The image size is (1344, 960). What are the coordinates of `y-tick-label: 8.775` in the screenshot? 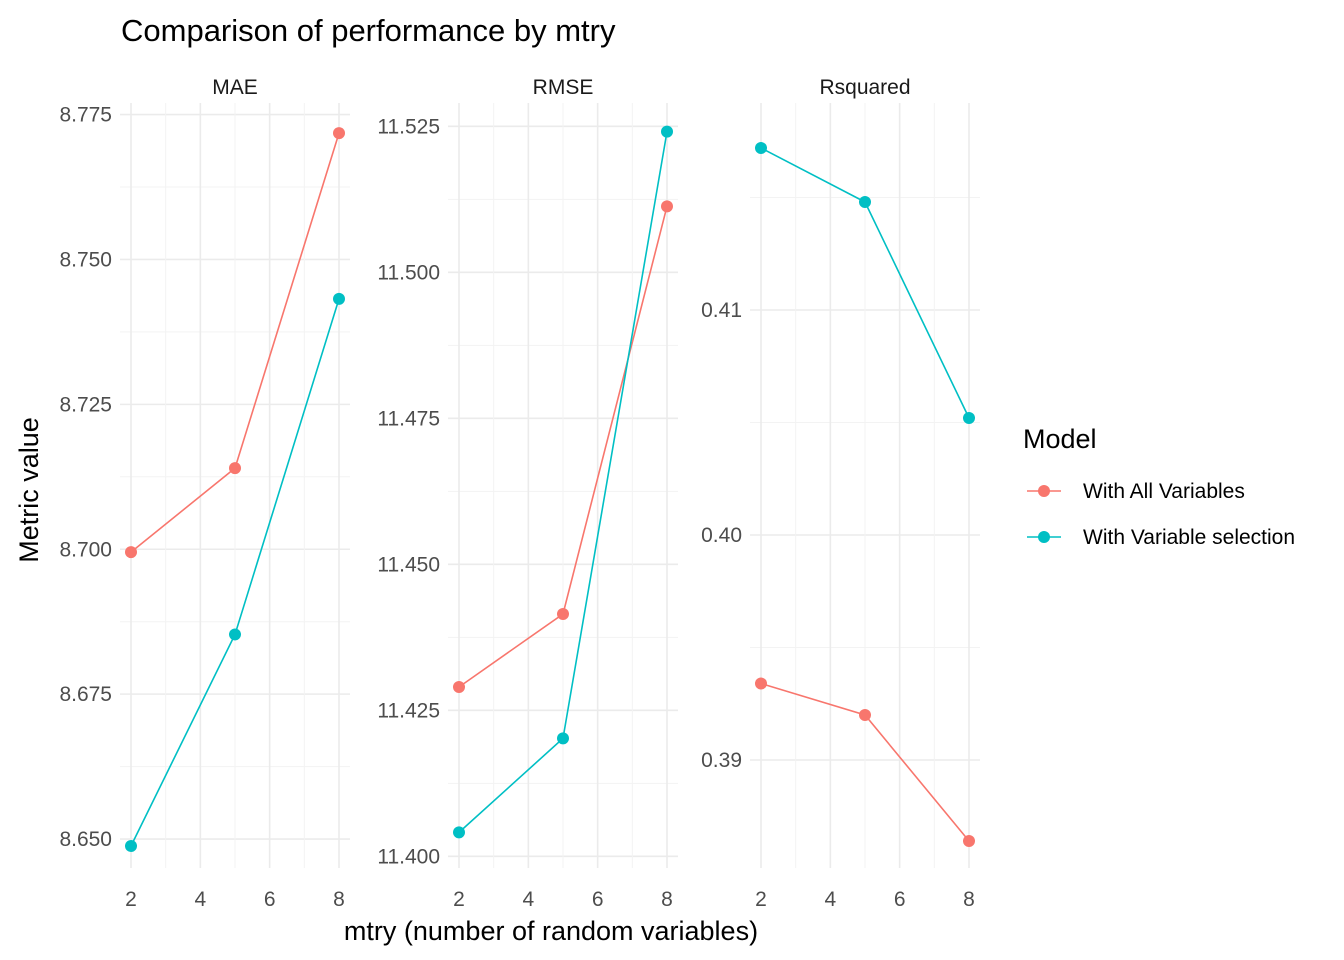 It's located at (85, 115).